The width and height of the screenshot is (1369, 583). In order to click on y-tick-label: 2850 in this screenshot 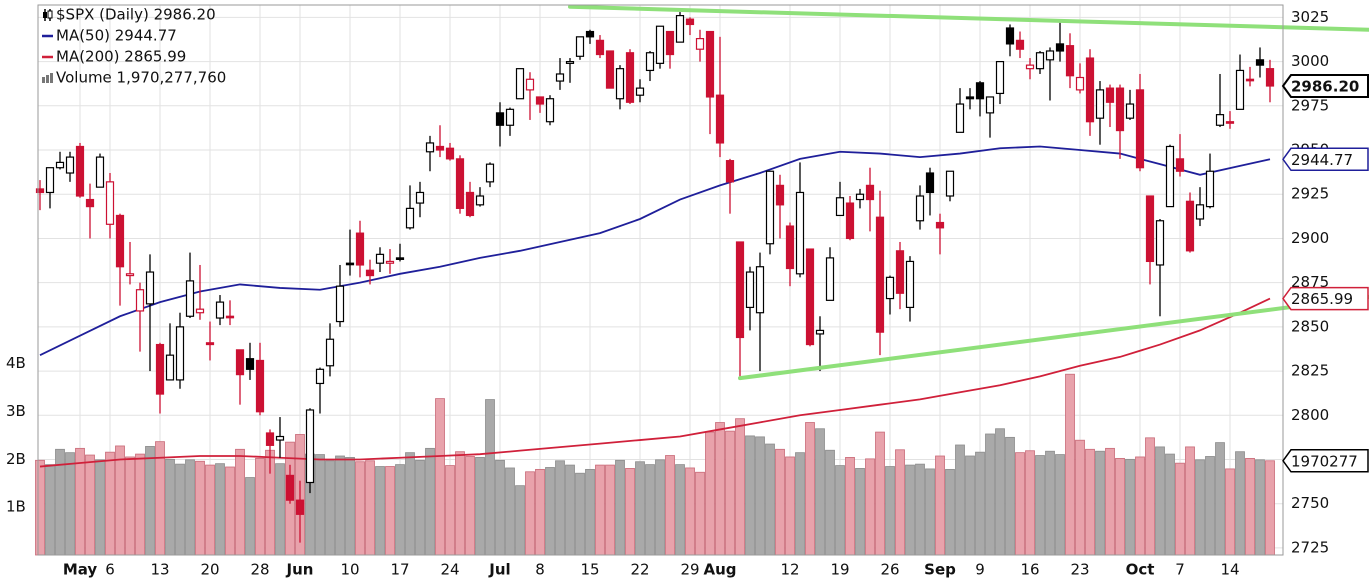, I will do `click(1310, 326)`.